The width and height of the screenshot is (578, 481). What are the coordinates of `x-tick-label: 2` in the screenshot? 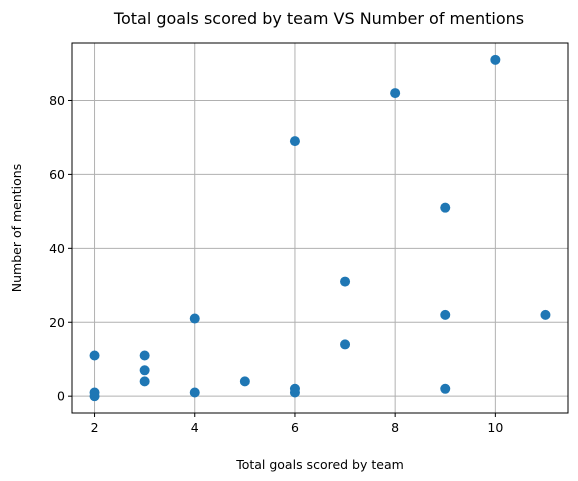 It's located at (95, 427).